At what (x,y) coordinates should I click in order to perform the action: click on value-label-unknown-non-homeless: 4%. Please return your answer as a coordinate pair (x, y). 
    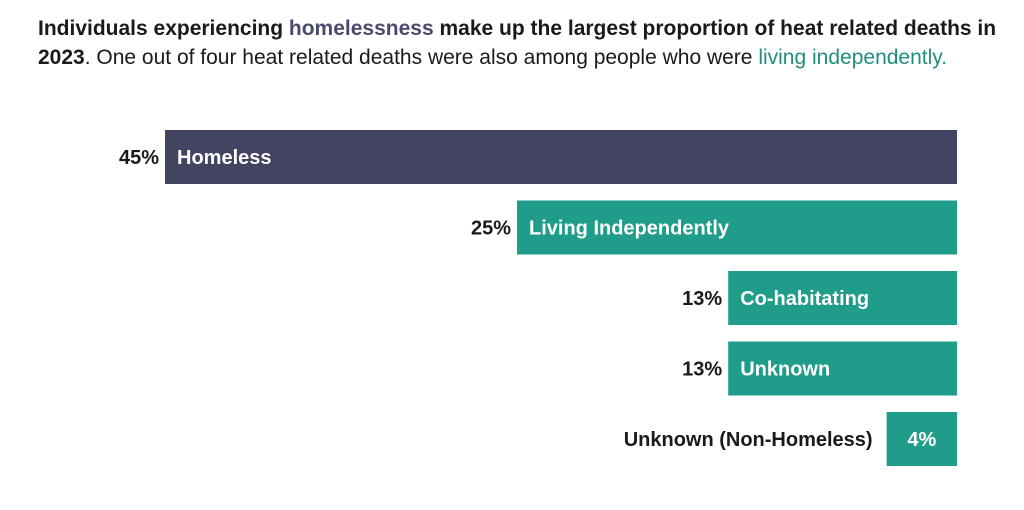
    Looking at the image, I should click on (921, 440).